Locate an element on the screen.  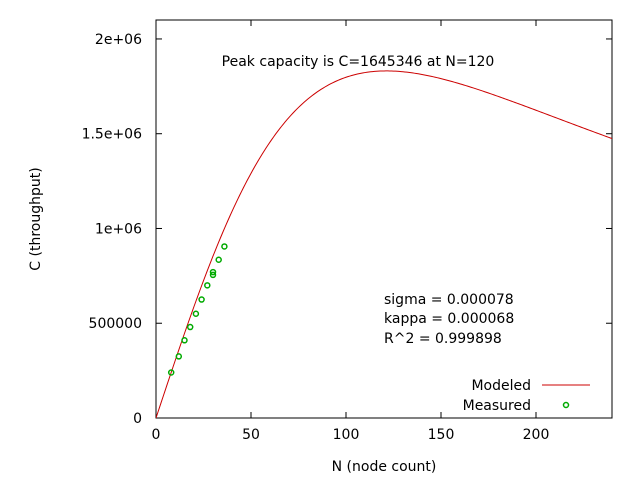
kappa-annotation: kappa = 0.000068 is located at coordinates (449, 319).